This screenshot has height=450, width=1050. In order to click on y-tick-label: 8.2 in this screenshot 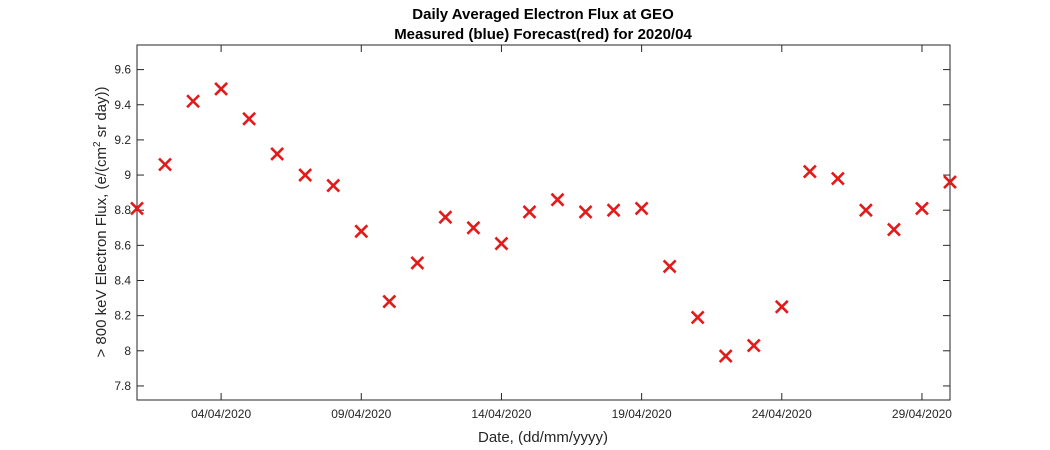, I will do `click(122, 316)`.